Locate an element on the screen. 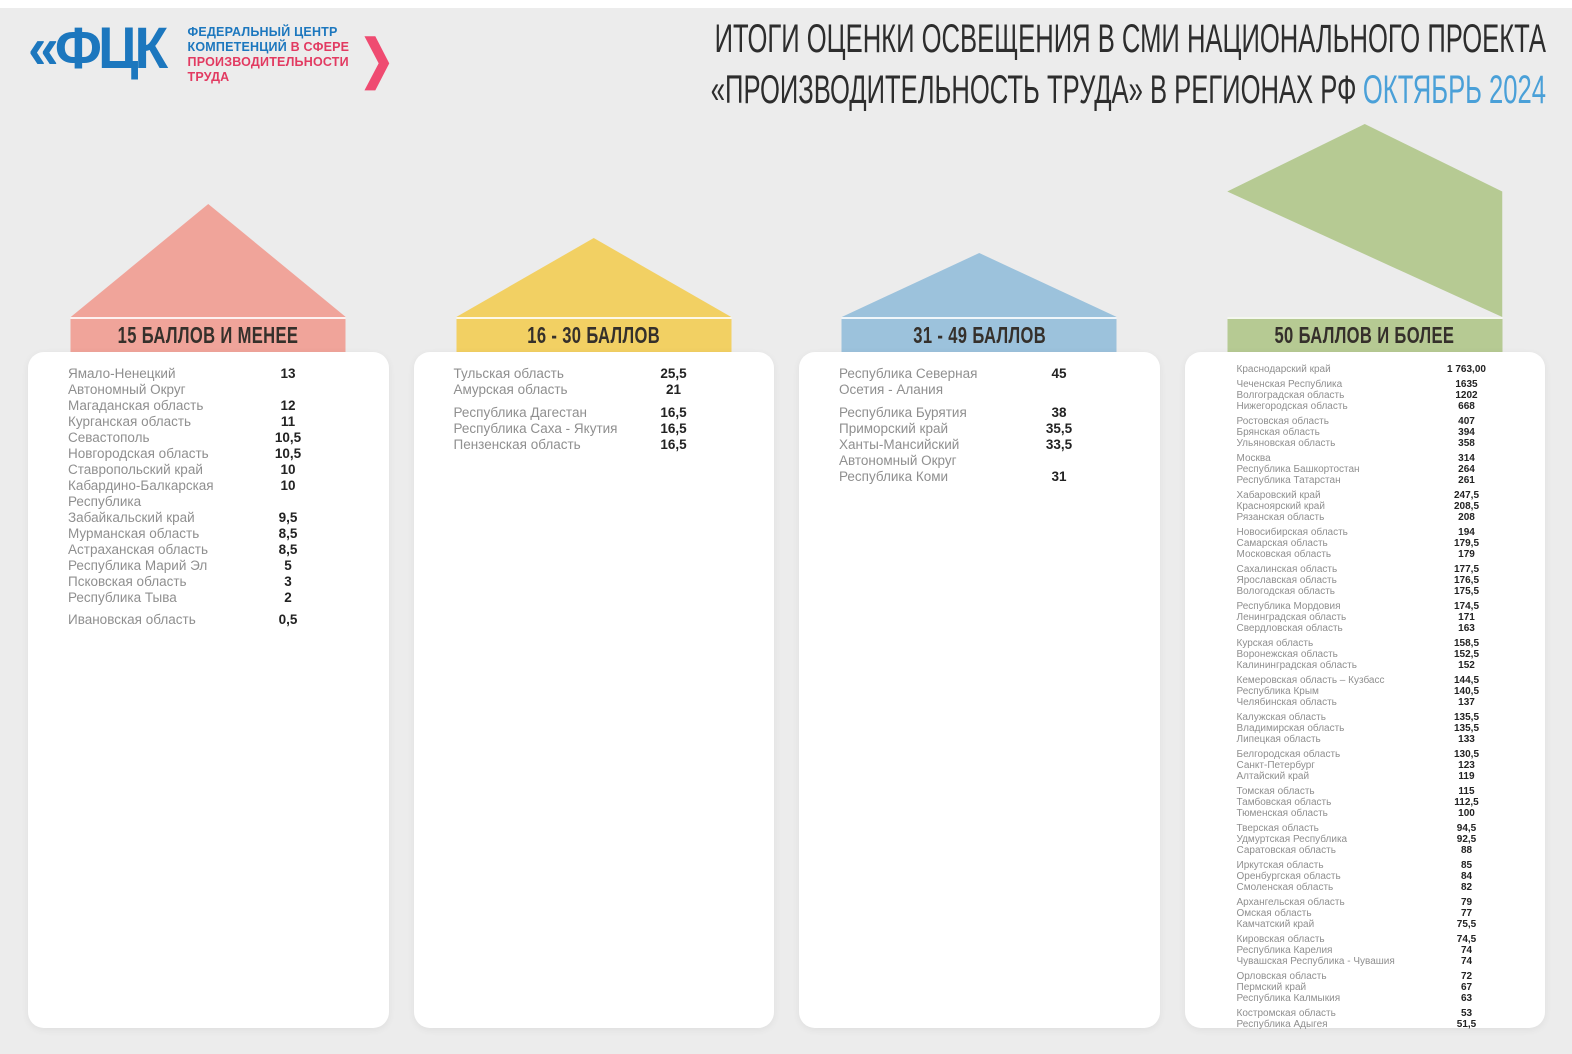 Image resolution: width=1572 pixels, height=1054 pixels. region-row: Кемеровская область – Кузбасс 144,5 is located at coordinates (1365, 680).